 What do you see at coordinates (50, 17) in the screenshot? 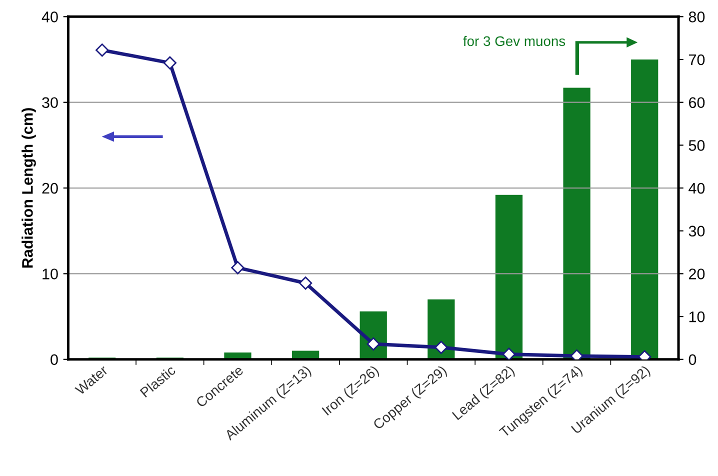
I see `y-tick-label: 40` at bounding box center [50, 17].